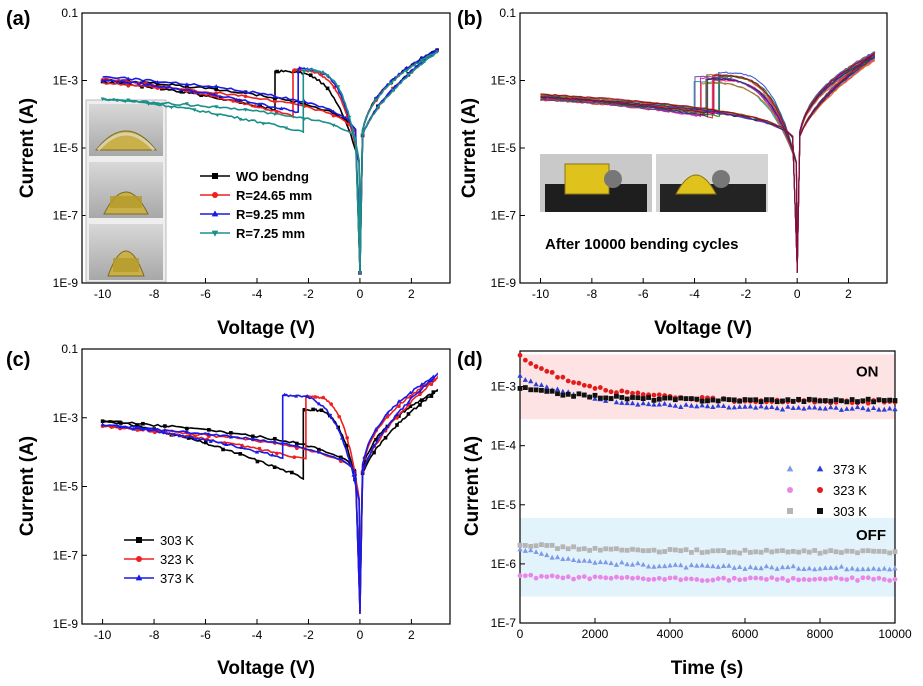 This screenshot has width=923, height=686. What do you see at coordinates (177, 578) in the screenshot?
I see `legend-label: 373 K` at bounding box center [177, 578].